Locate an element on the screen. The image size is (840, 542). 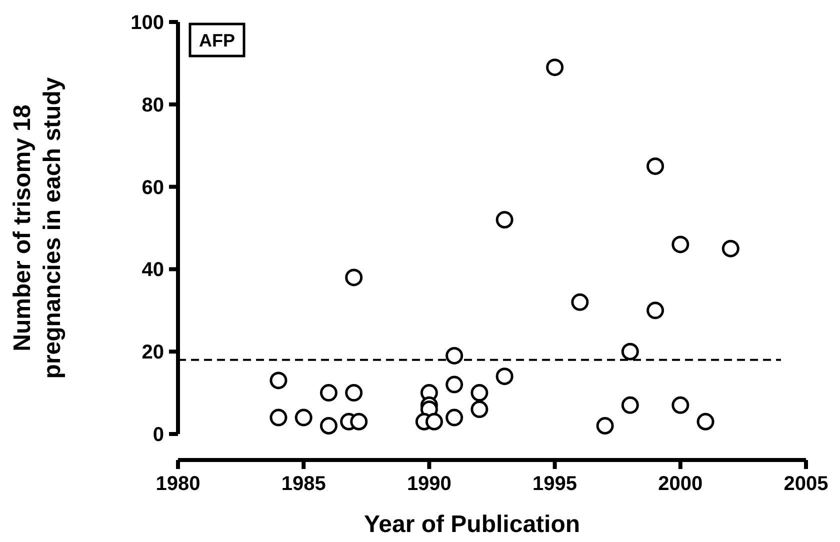
y-tick-label: 40 is located at coordinates (153, 270).